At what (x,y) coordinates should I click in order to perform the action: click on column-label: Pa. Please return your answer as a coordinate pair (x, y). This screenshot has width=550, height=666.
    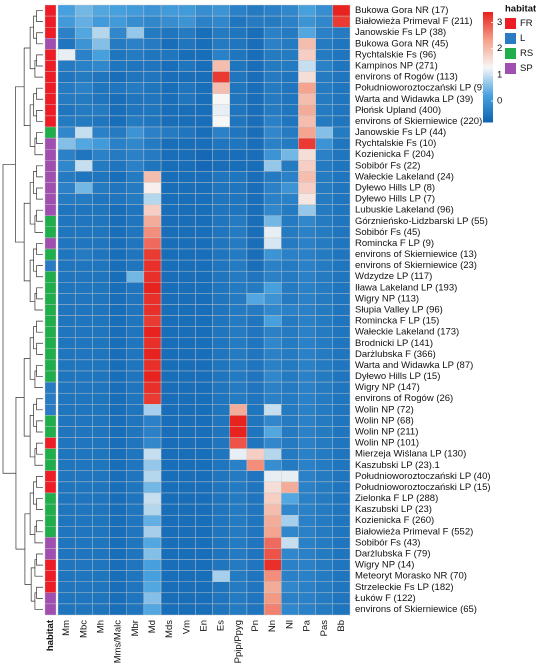
    Looking at the image, I should click on (307, 625).